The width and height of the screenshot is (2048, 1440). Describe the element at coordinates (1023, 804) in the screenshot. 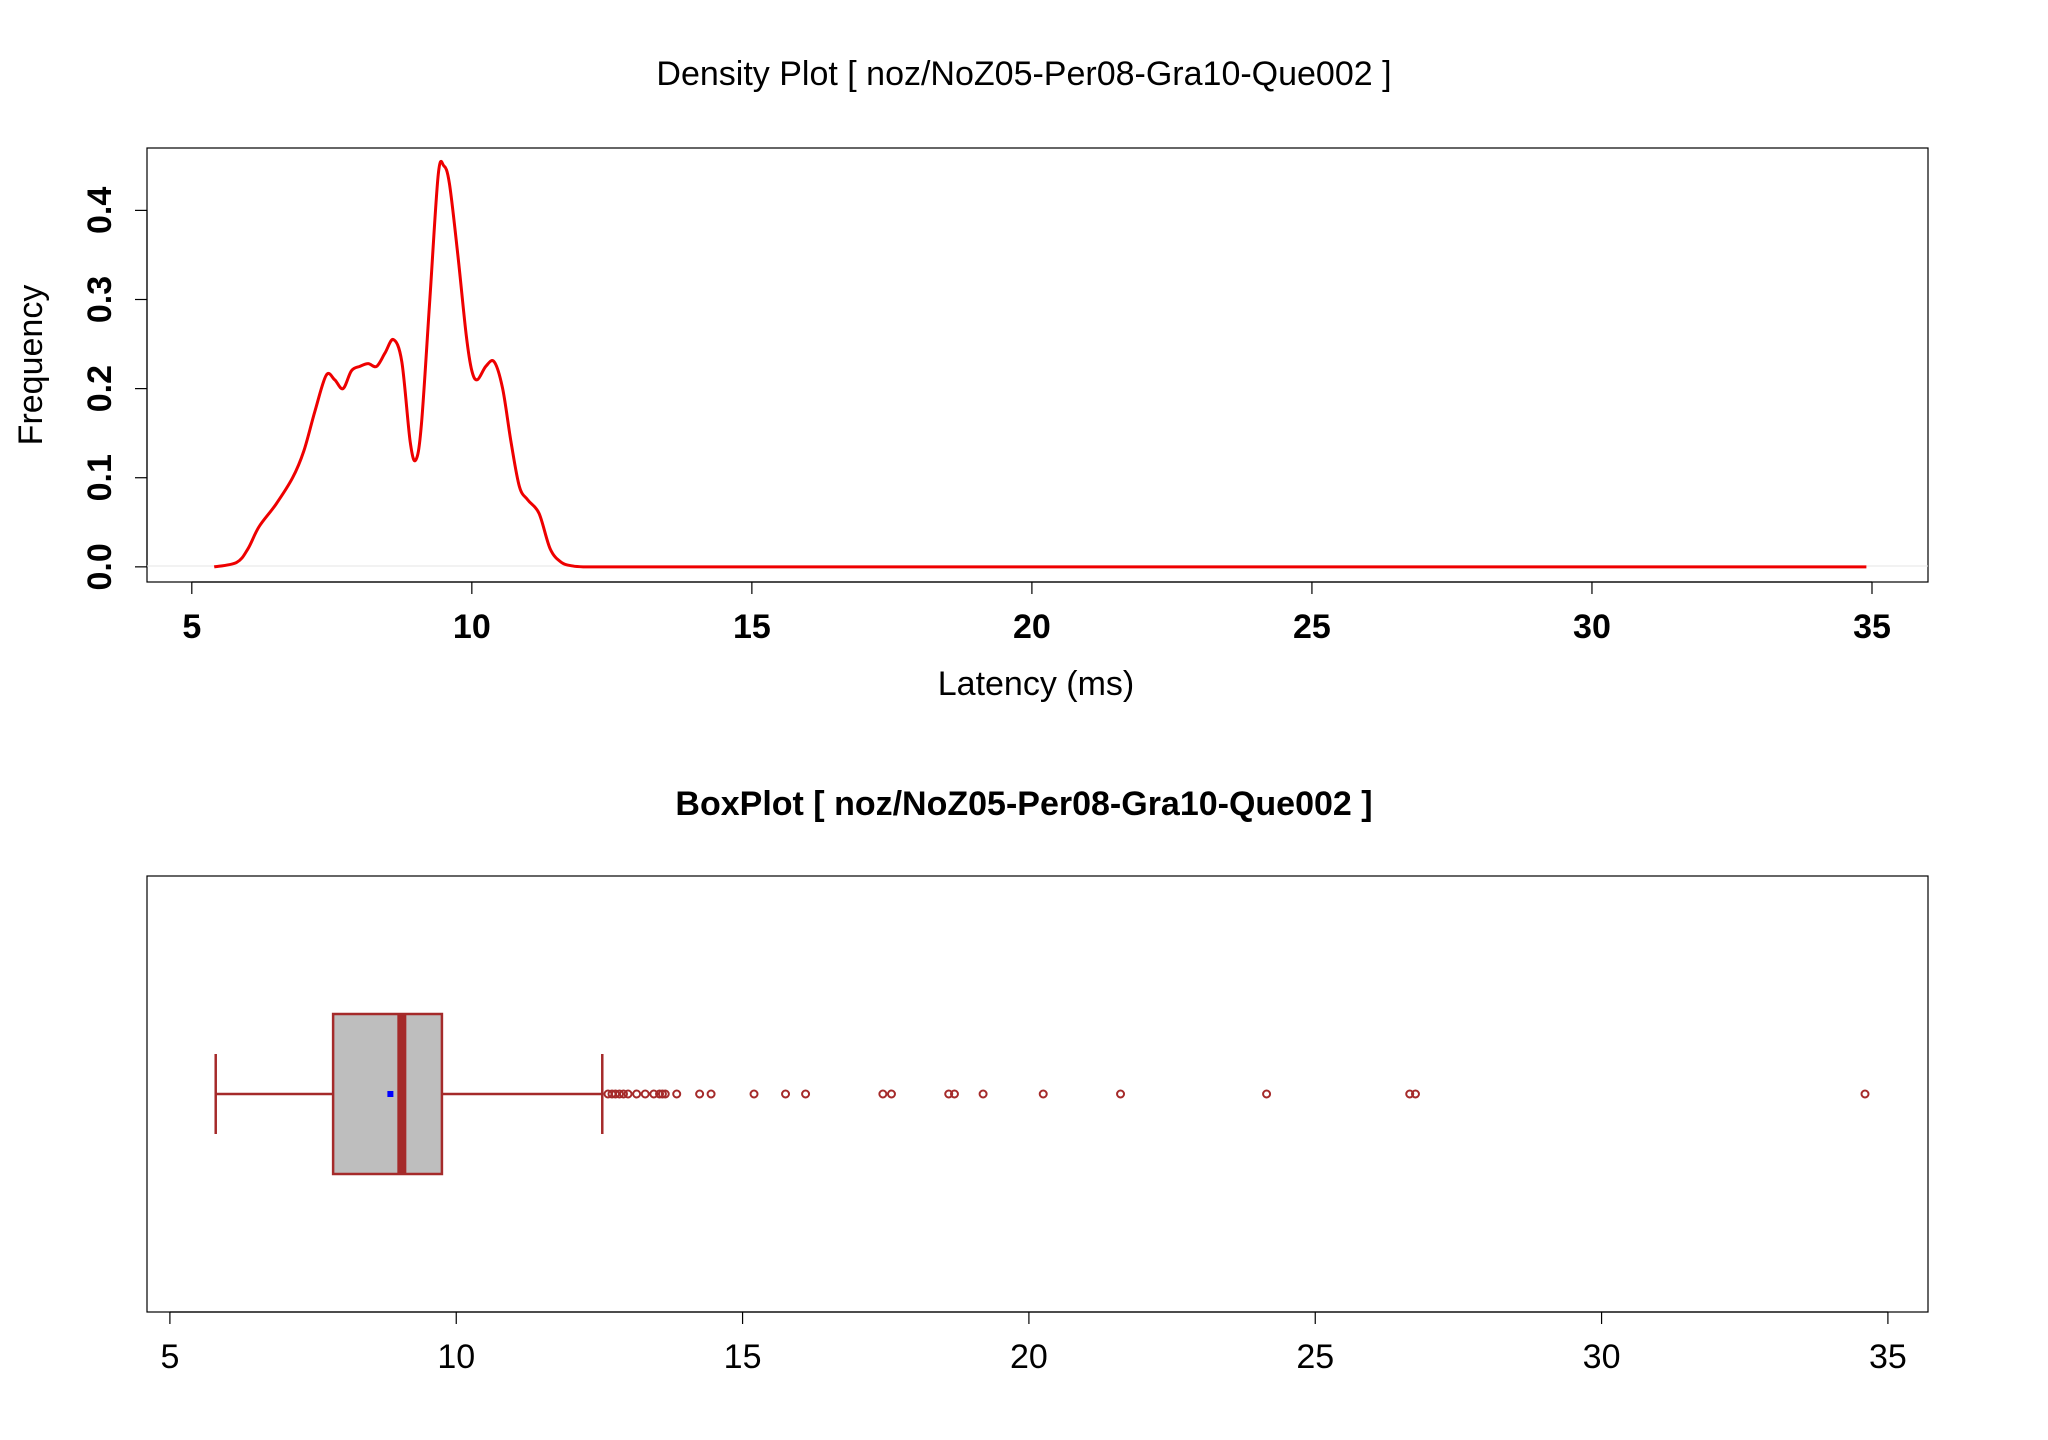

I see `boxplot-title: BoxPlot [ noz/NoZ05-Per08-Gra10-Que002 ]` at that location.